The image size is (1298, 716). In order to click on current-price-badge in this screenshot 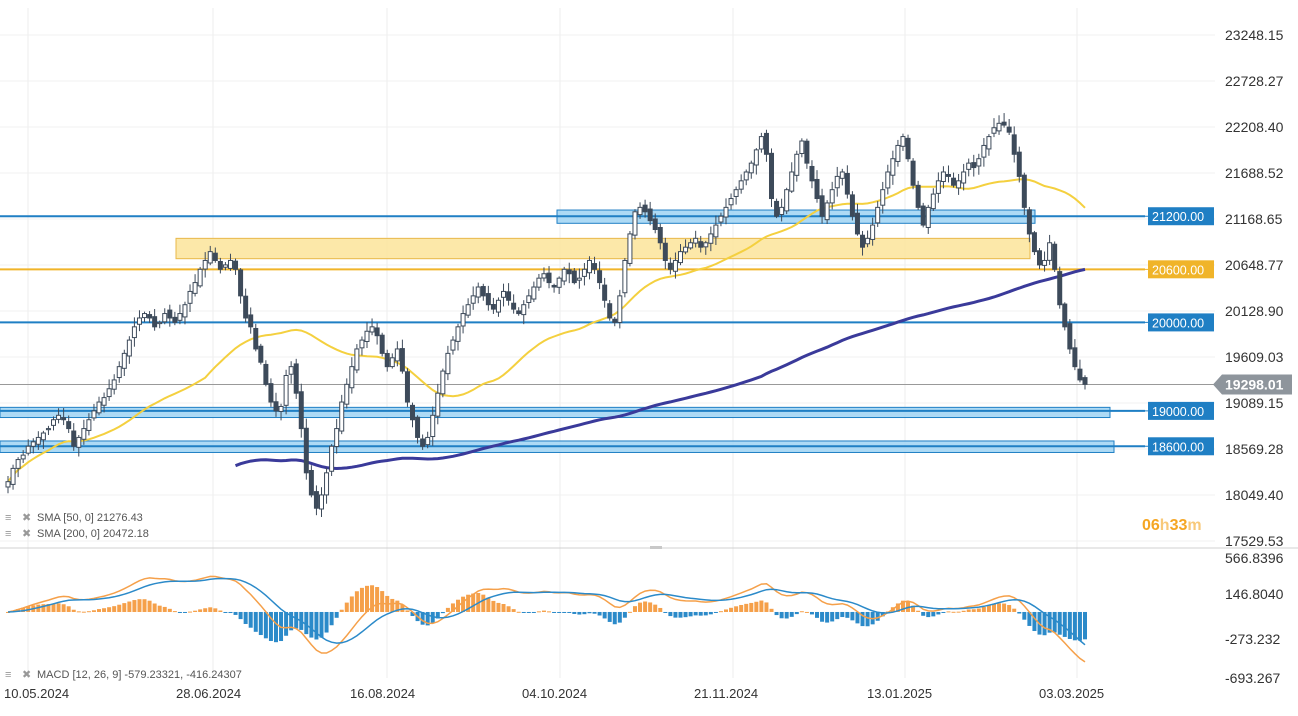, I will do `click(1252, 384)`.